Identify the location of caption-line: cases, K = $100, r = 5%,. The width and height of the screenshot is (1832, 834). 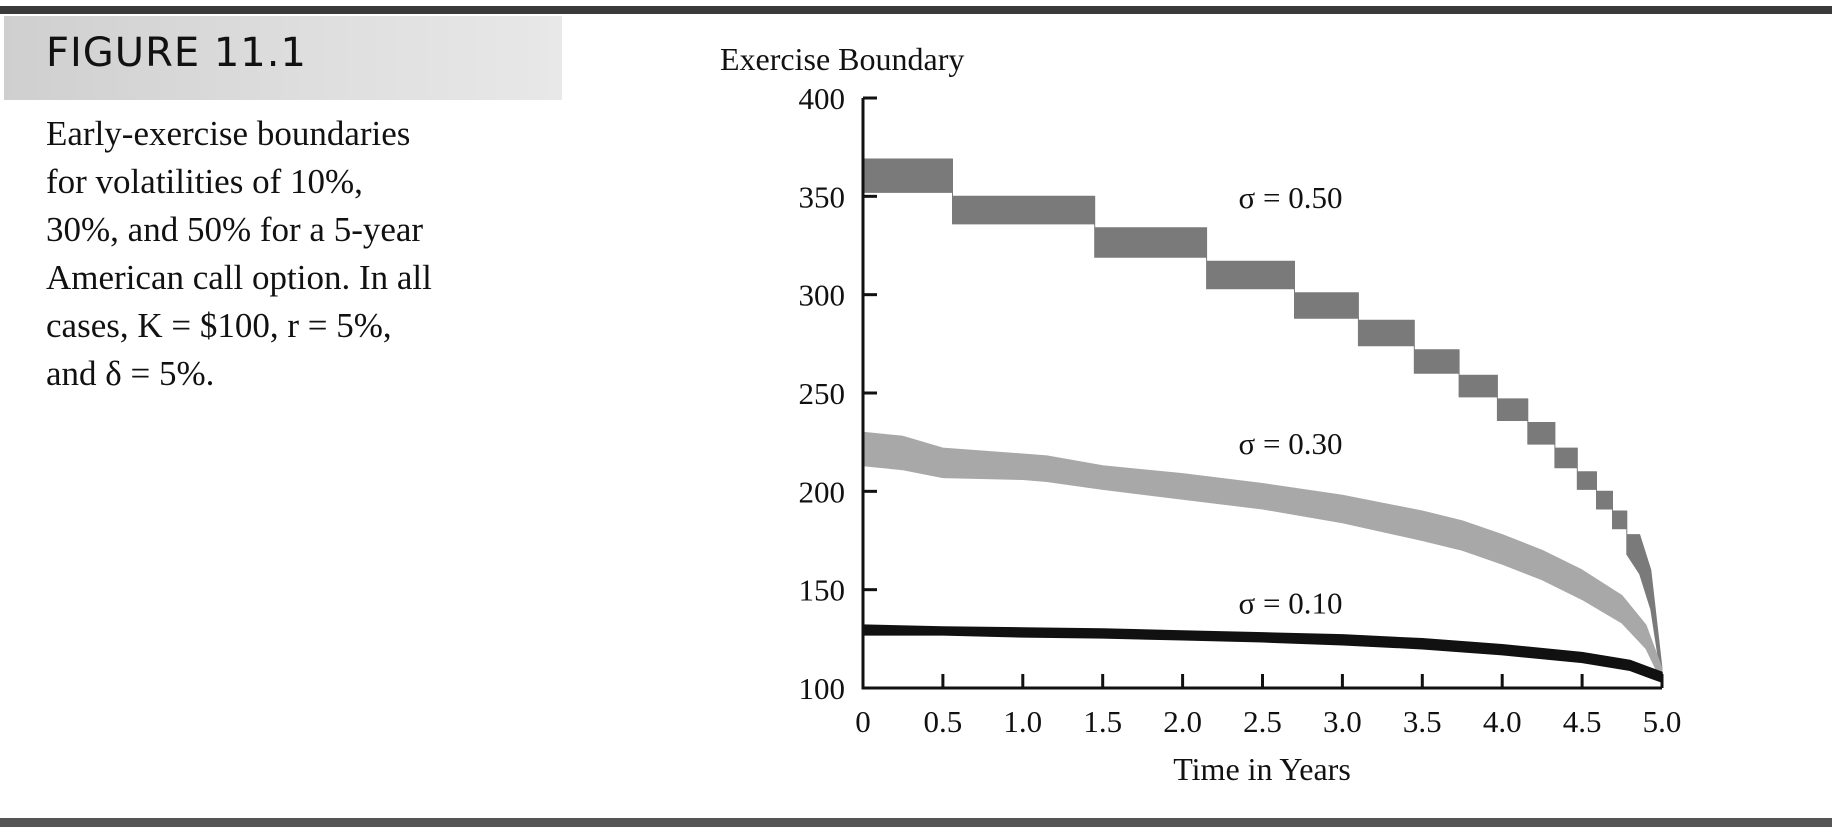
(219, 325).